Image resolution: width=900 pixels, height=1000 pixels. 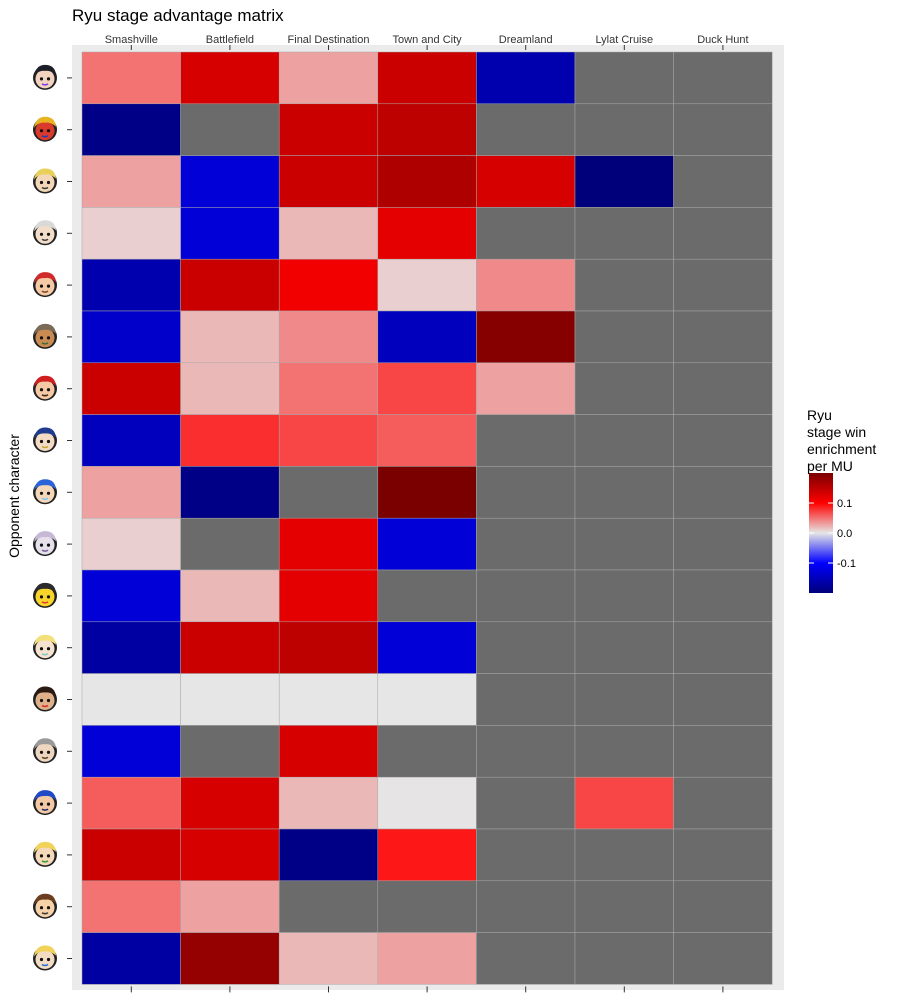 I want to click on colorbar-title-line: per MU, so click(x=830, y=466).